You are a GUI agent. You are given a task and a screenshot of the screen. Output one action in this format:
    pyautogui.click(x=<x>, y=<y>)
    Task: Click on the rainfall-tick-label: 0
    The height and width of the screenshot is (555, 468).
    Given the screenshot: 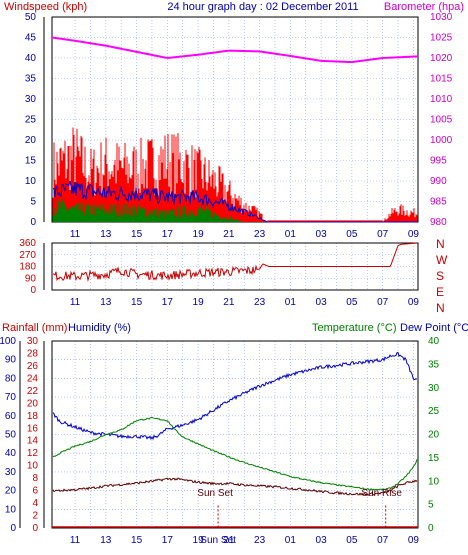 What is the action you would take?
    pyautogui.click(x=35, y=528)
    